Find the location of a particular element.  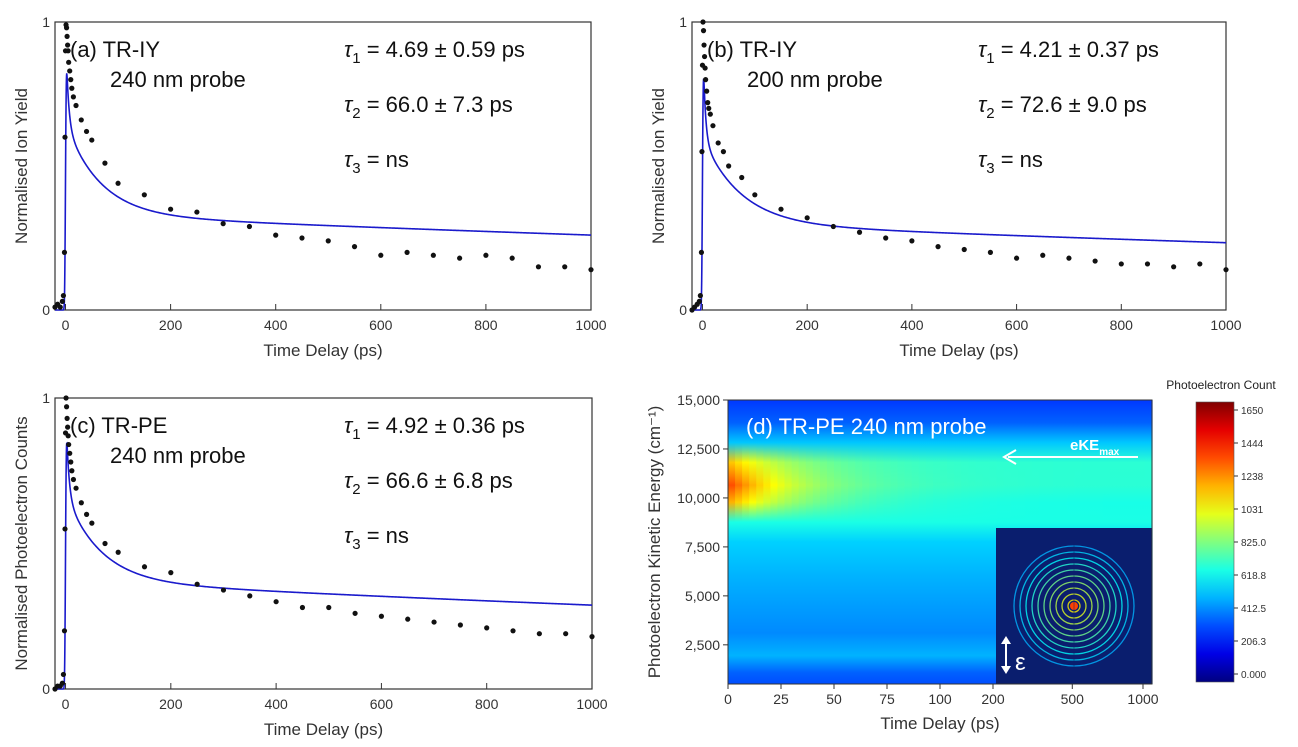

tau-annotation: τ1 = 4.92 ± 0.36 ps is located at coordinates (434, 428).